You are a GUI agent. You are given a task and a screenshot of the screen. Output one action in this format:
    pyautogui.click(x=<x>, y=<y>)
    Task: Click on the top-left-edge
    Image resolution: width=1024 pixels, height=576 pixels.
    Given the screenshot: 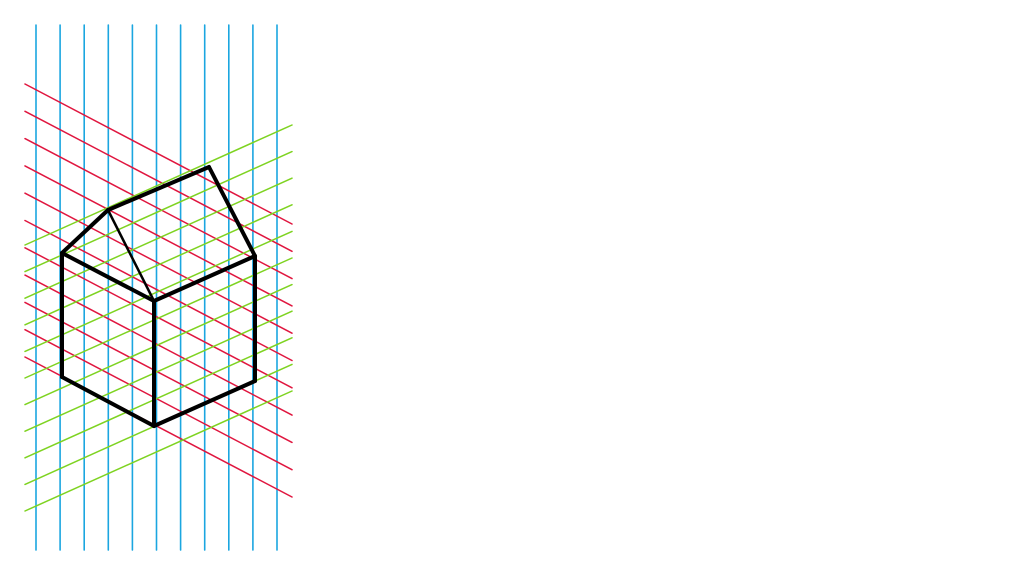 What is the action you would take?
    pyautogui.click(x=108, y=277)
    